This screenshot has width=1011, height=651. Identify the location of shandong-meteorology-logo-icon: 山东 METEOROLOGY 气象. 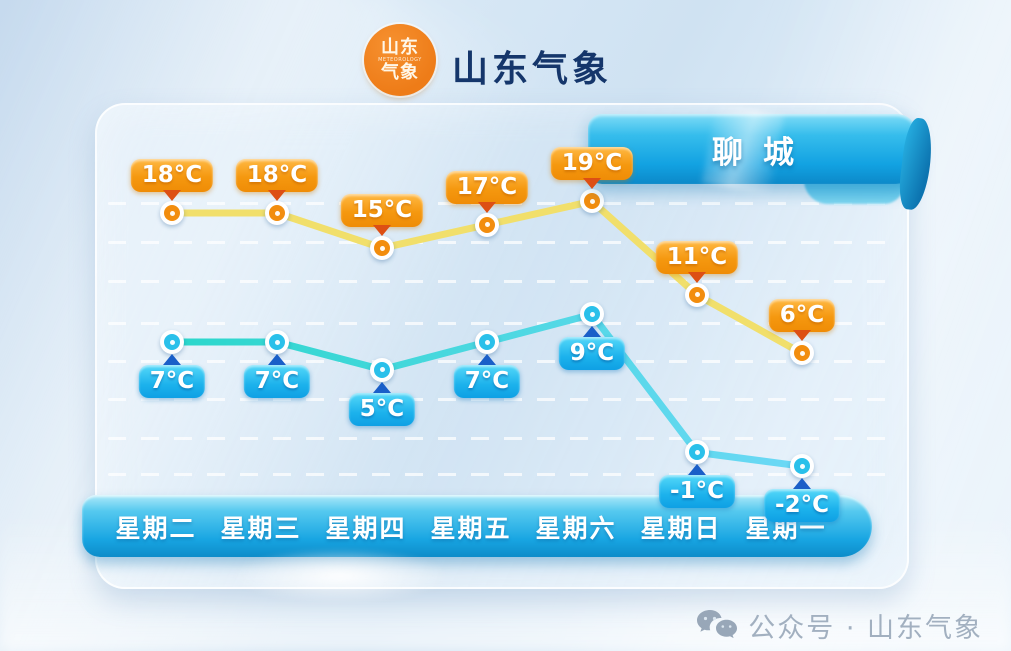
(400, 60).